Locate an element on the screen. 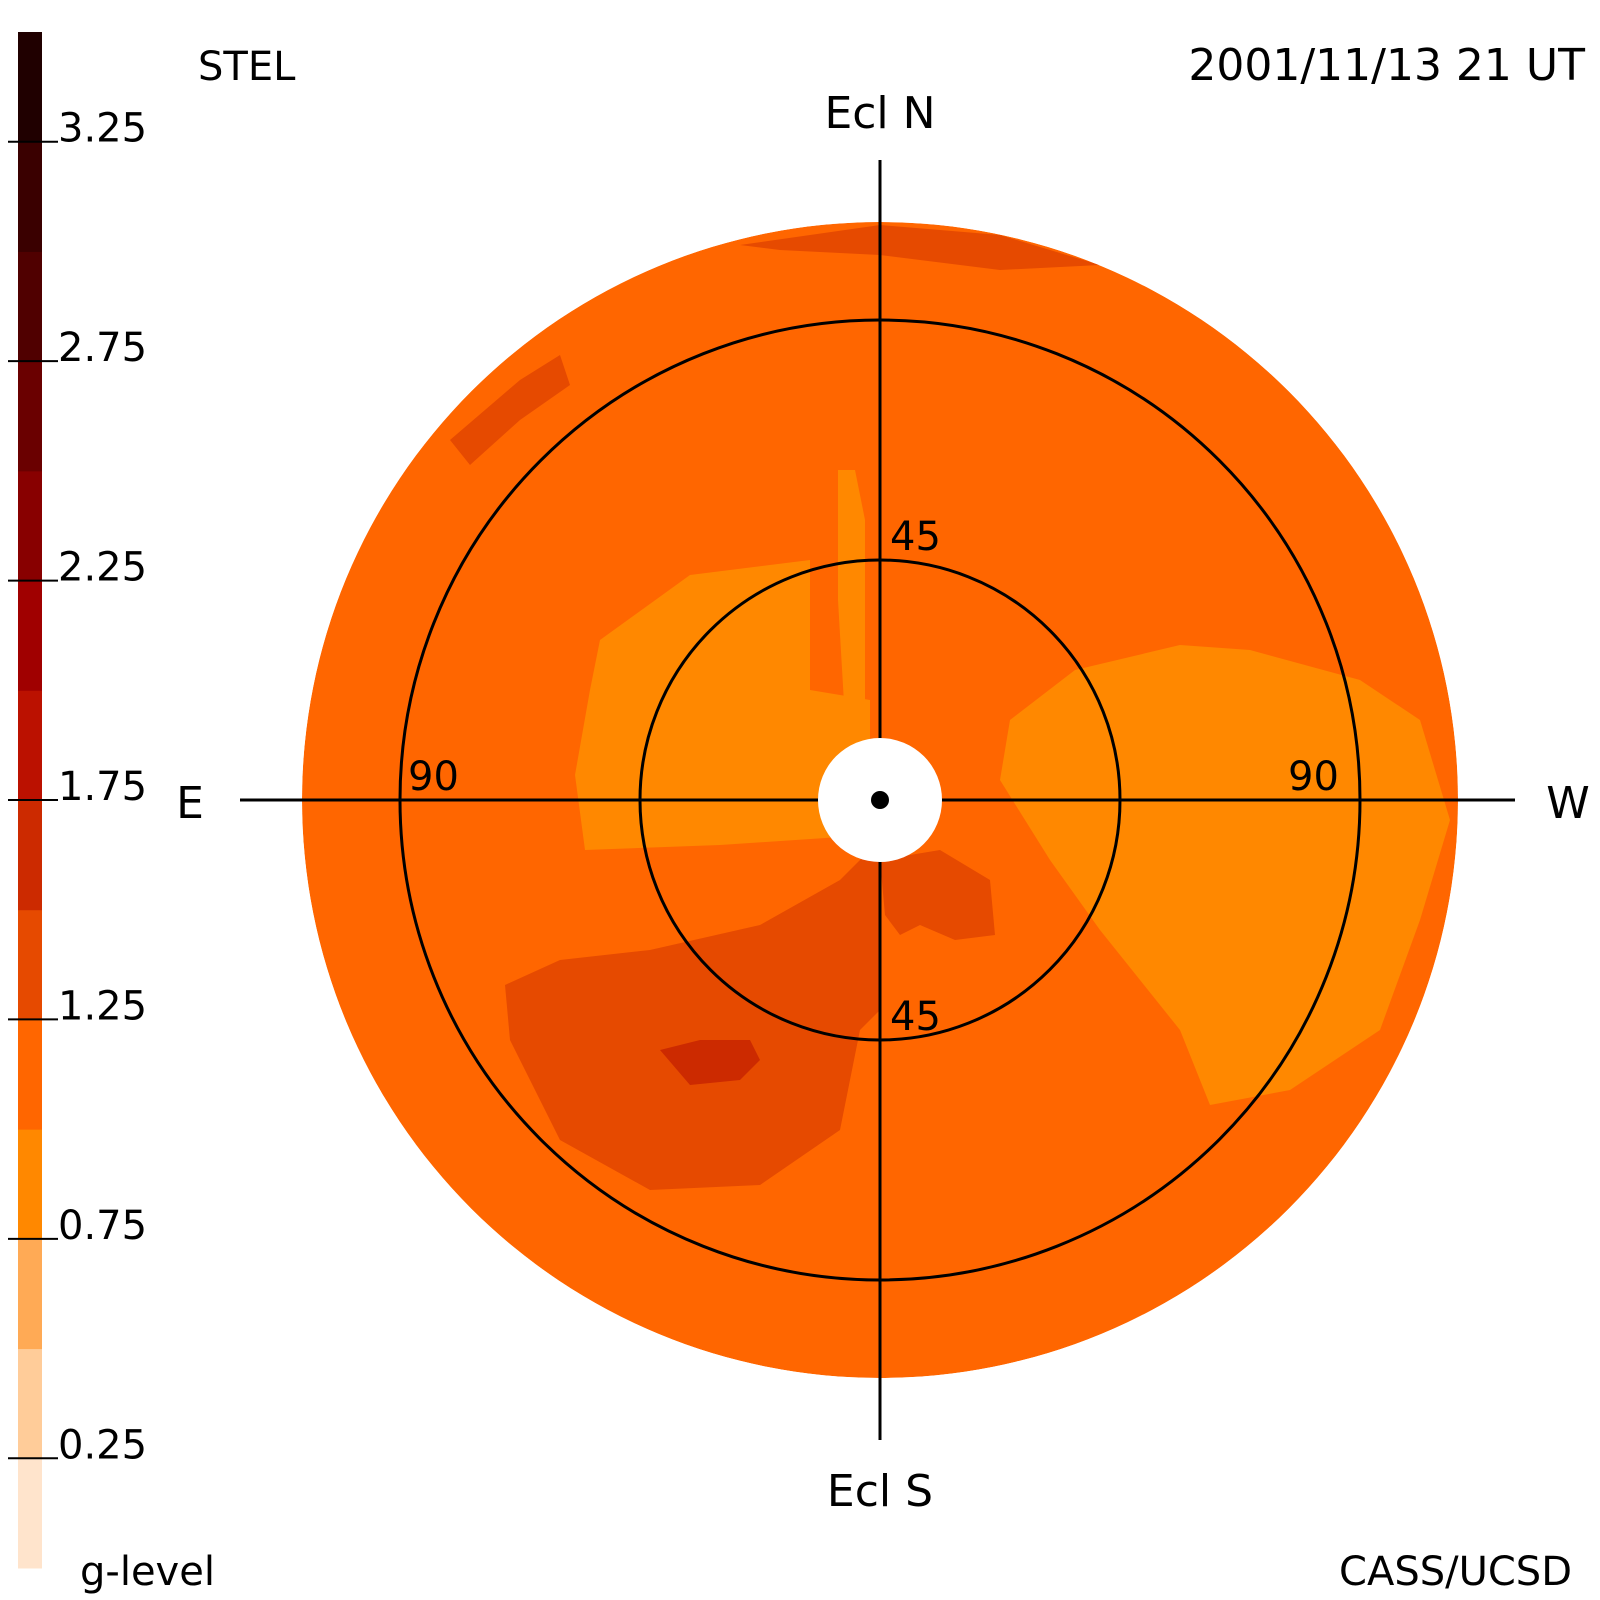 The image size is (1600, 1600). colorbar-ticks: 3.25 2.75 2.25 1.75 1.25 0.75 0.25 is located at coordinates (77, 787).